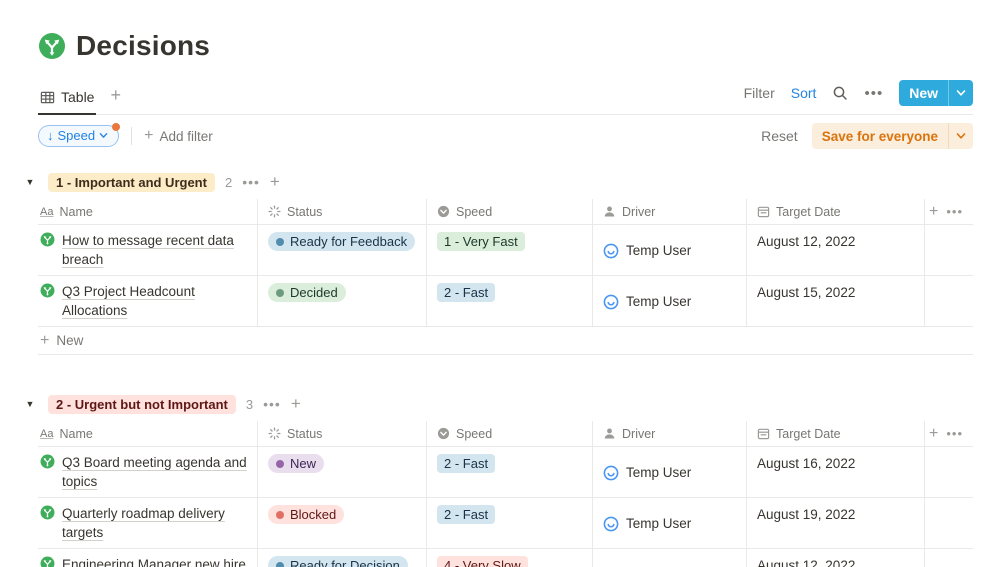 This screenshot has width=1005, height=567. Describe the element at coordinates (923, 93) in the screenshot. I see `new-button: New` at that location.